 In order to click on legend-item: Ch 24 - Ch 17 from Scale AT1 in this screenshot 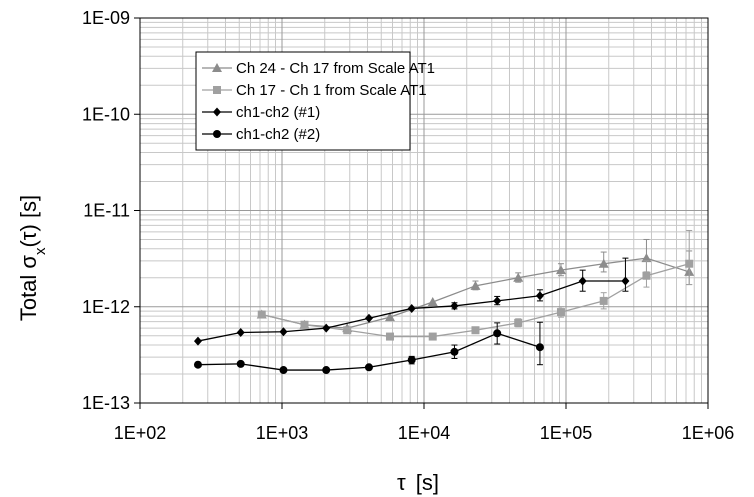, I will do `click(318, 68)`.